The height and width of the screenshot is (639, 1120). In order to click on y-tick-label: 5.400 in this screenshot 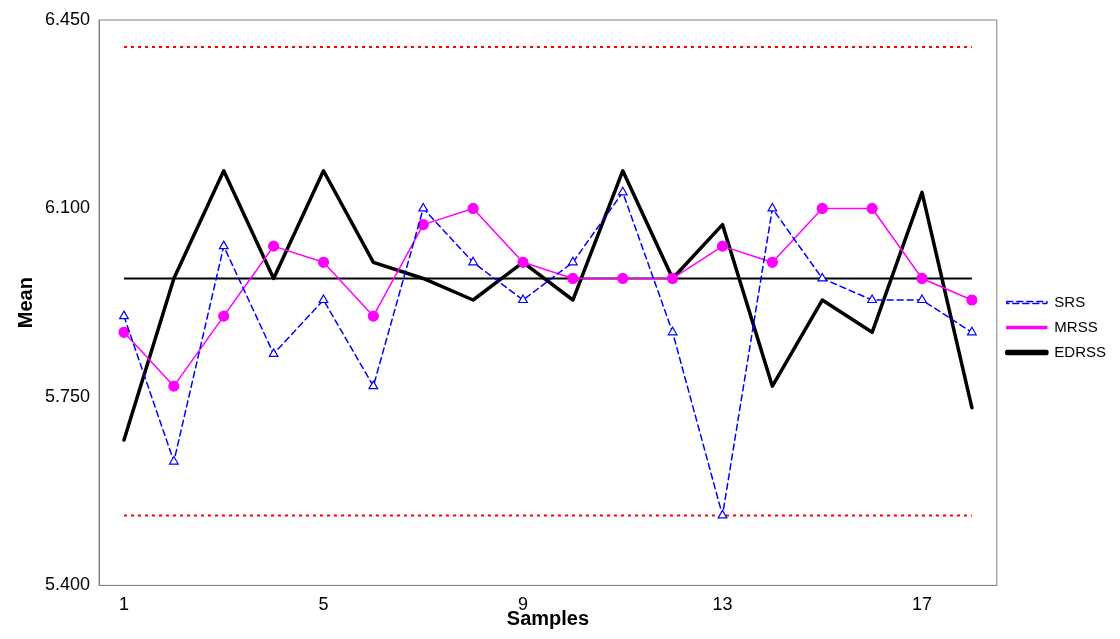, I will do `click(68, 584)`.